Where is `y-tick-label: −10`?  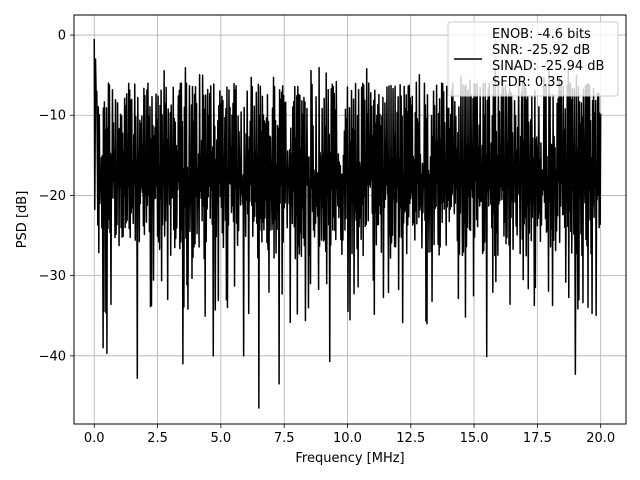
y-tick-label: −10 is located at coordinates (52, 116).